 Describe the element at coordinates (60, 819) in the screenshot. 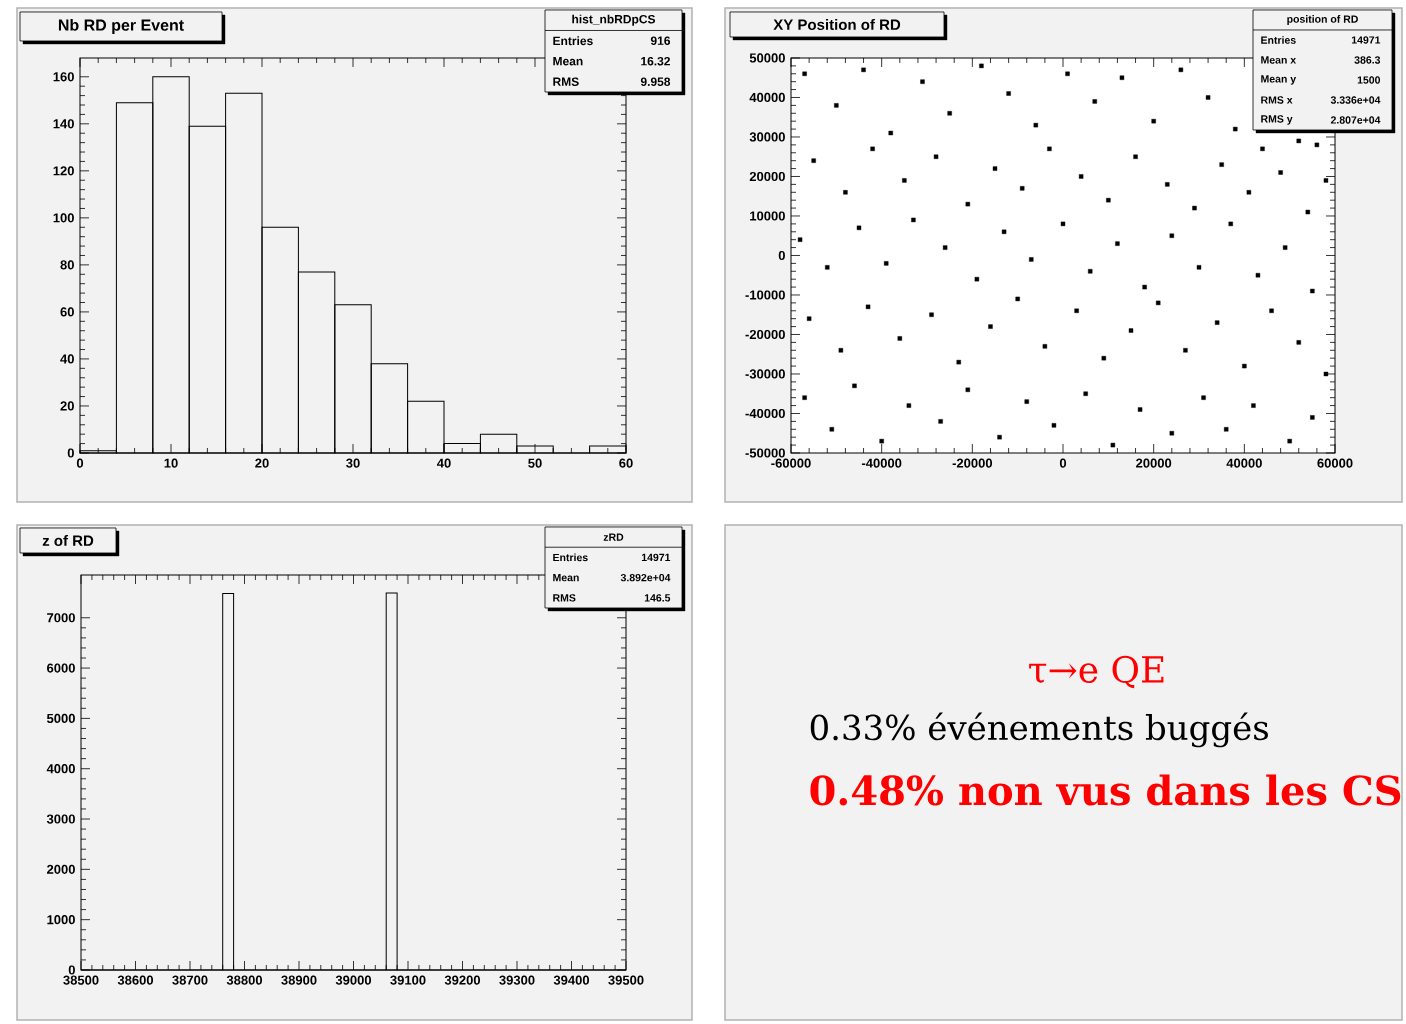

I see `y-tick-label: 3000` at that location.